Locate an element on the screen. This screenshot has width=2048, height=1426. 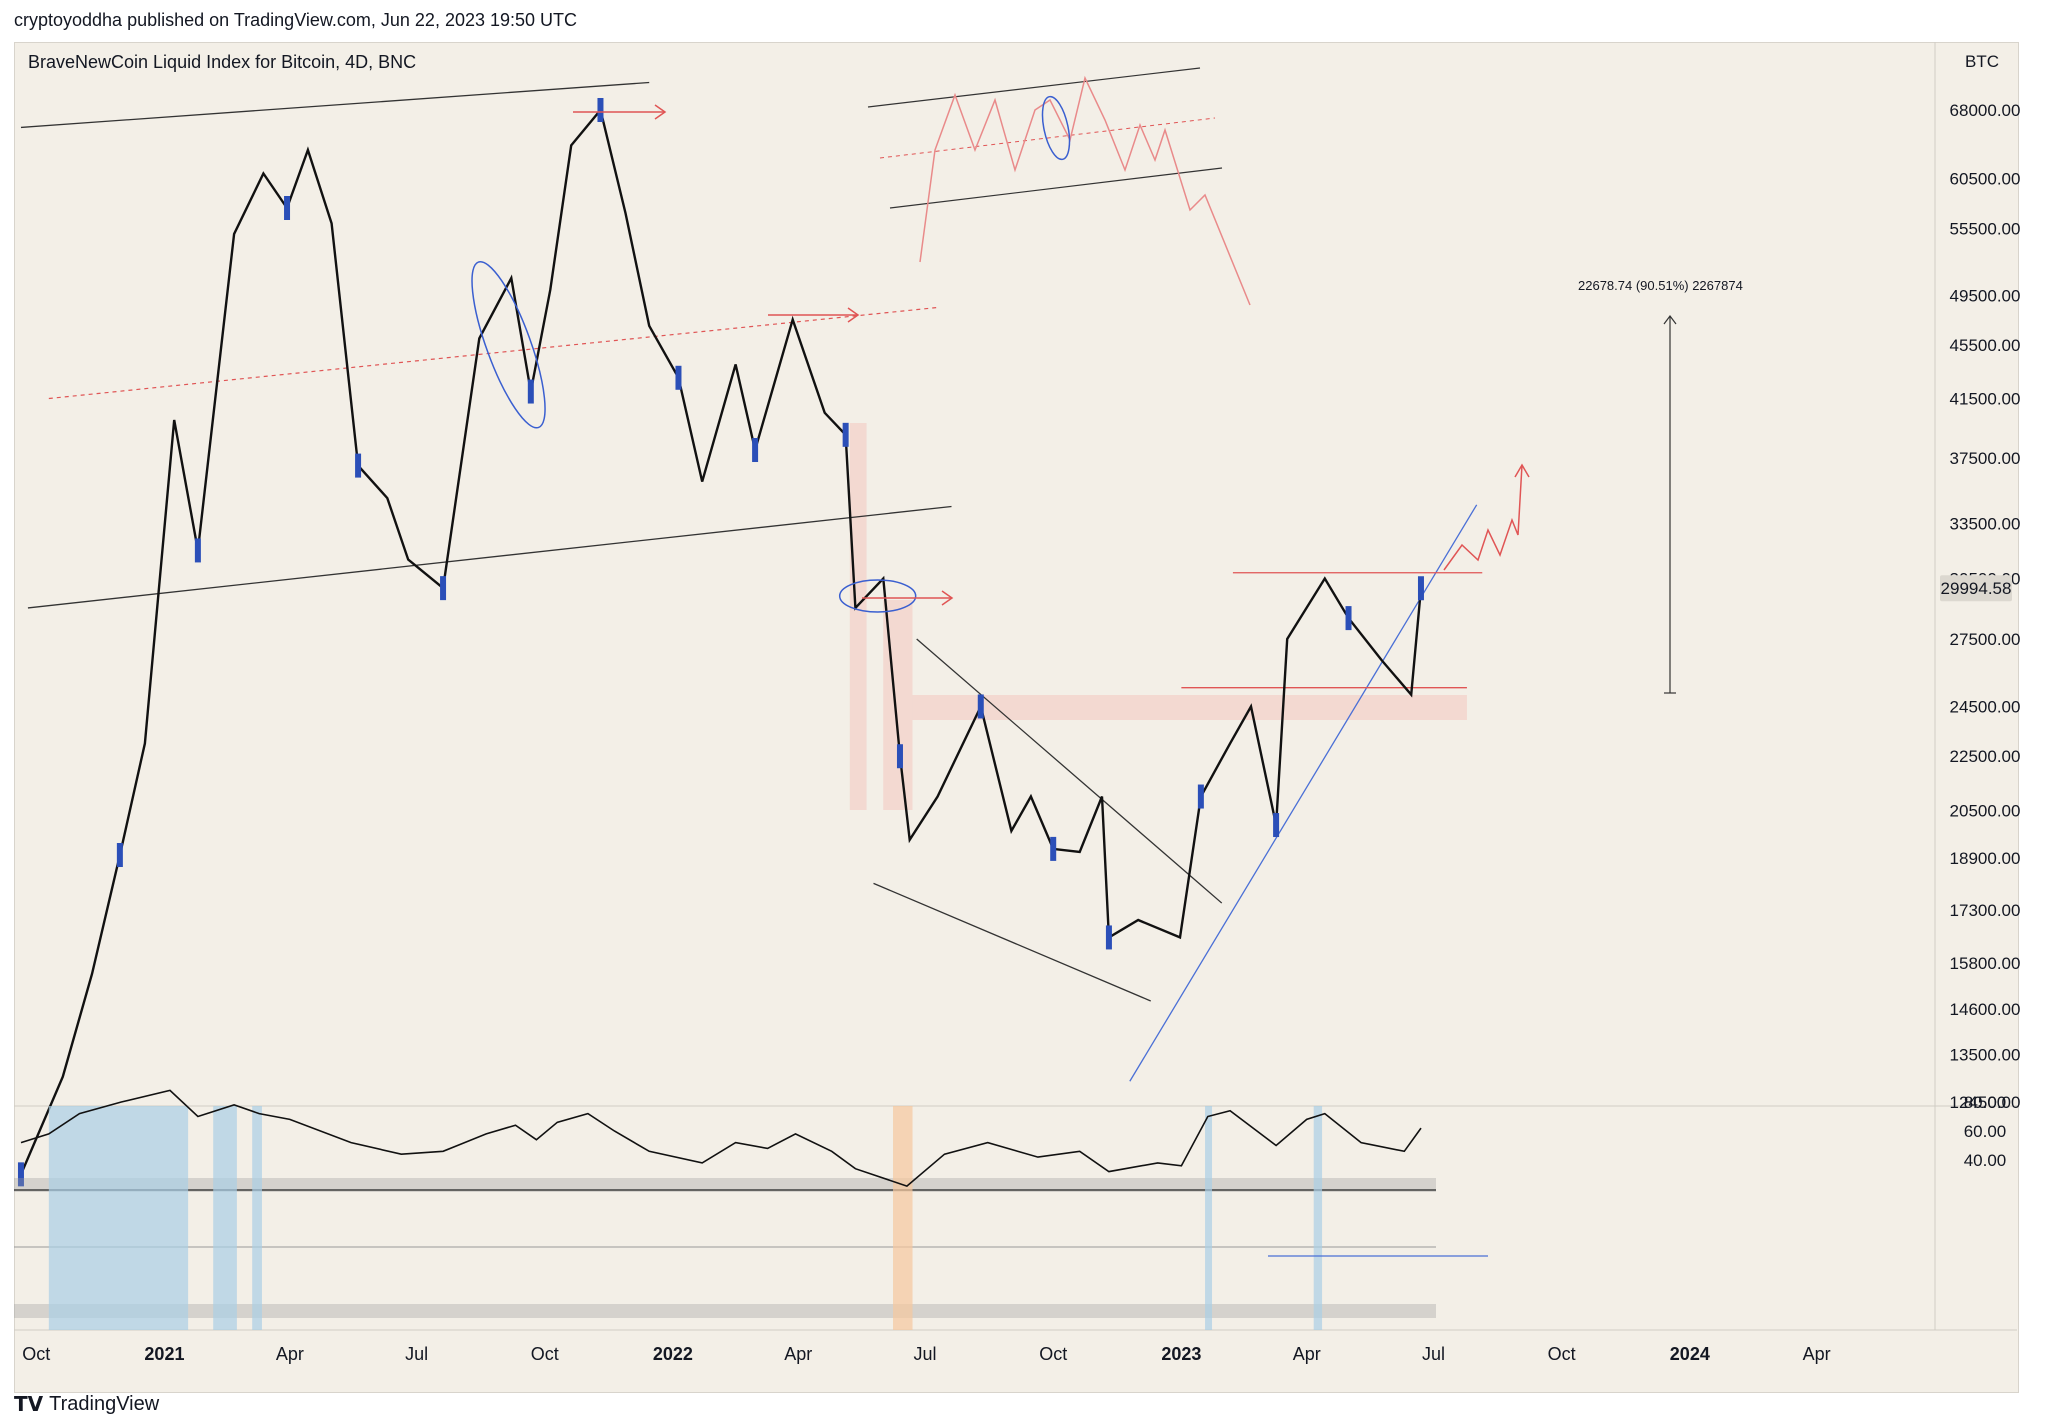
price-tick-label: 15800.00 is located at coordinates (1985, 963).